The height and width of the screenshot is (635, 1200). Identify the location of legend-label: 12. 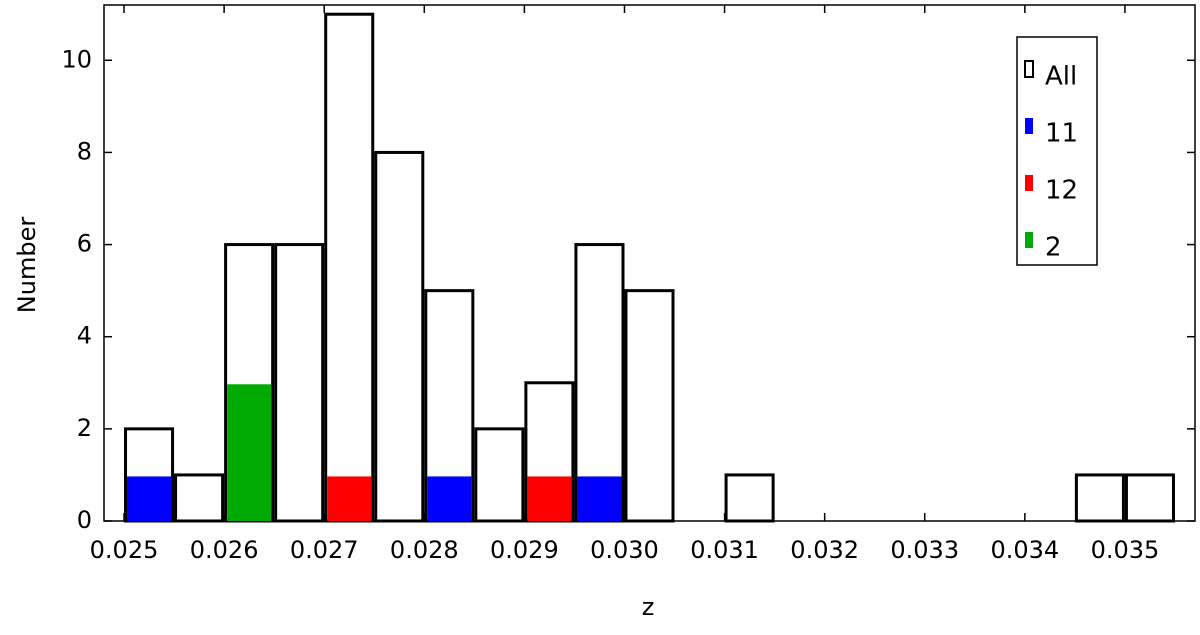
(1061, 191).